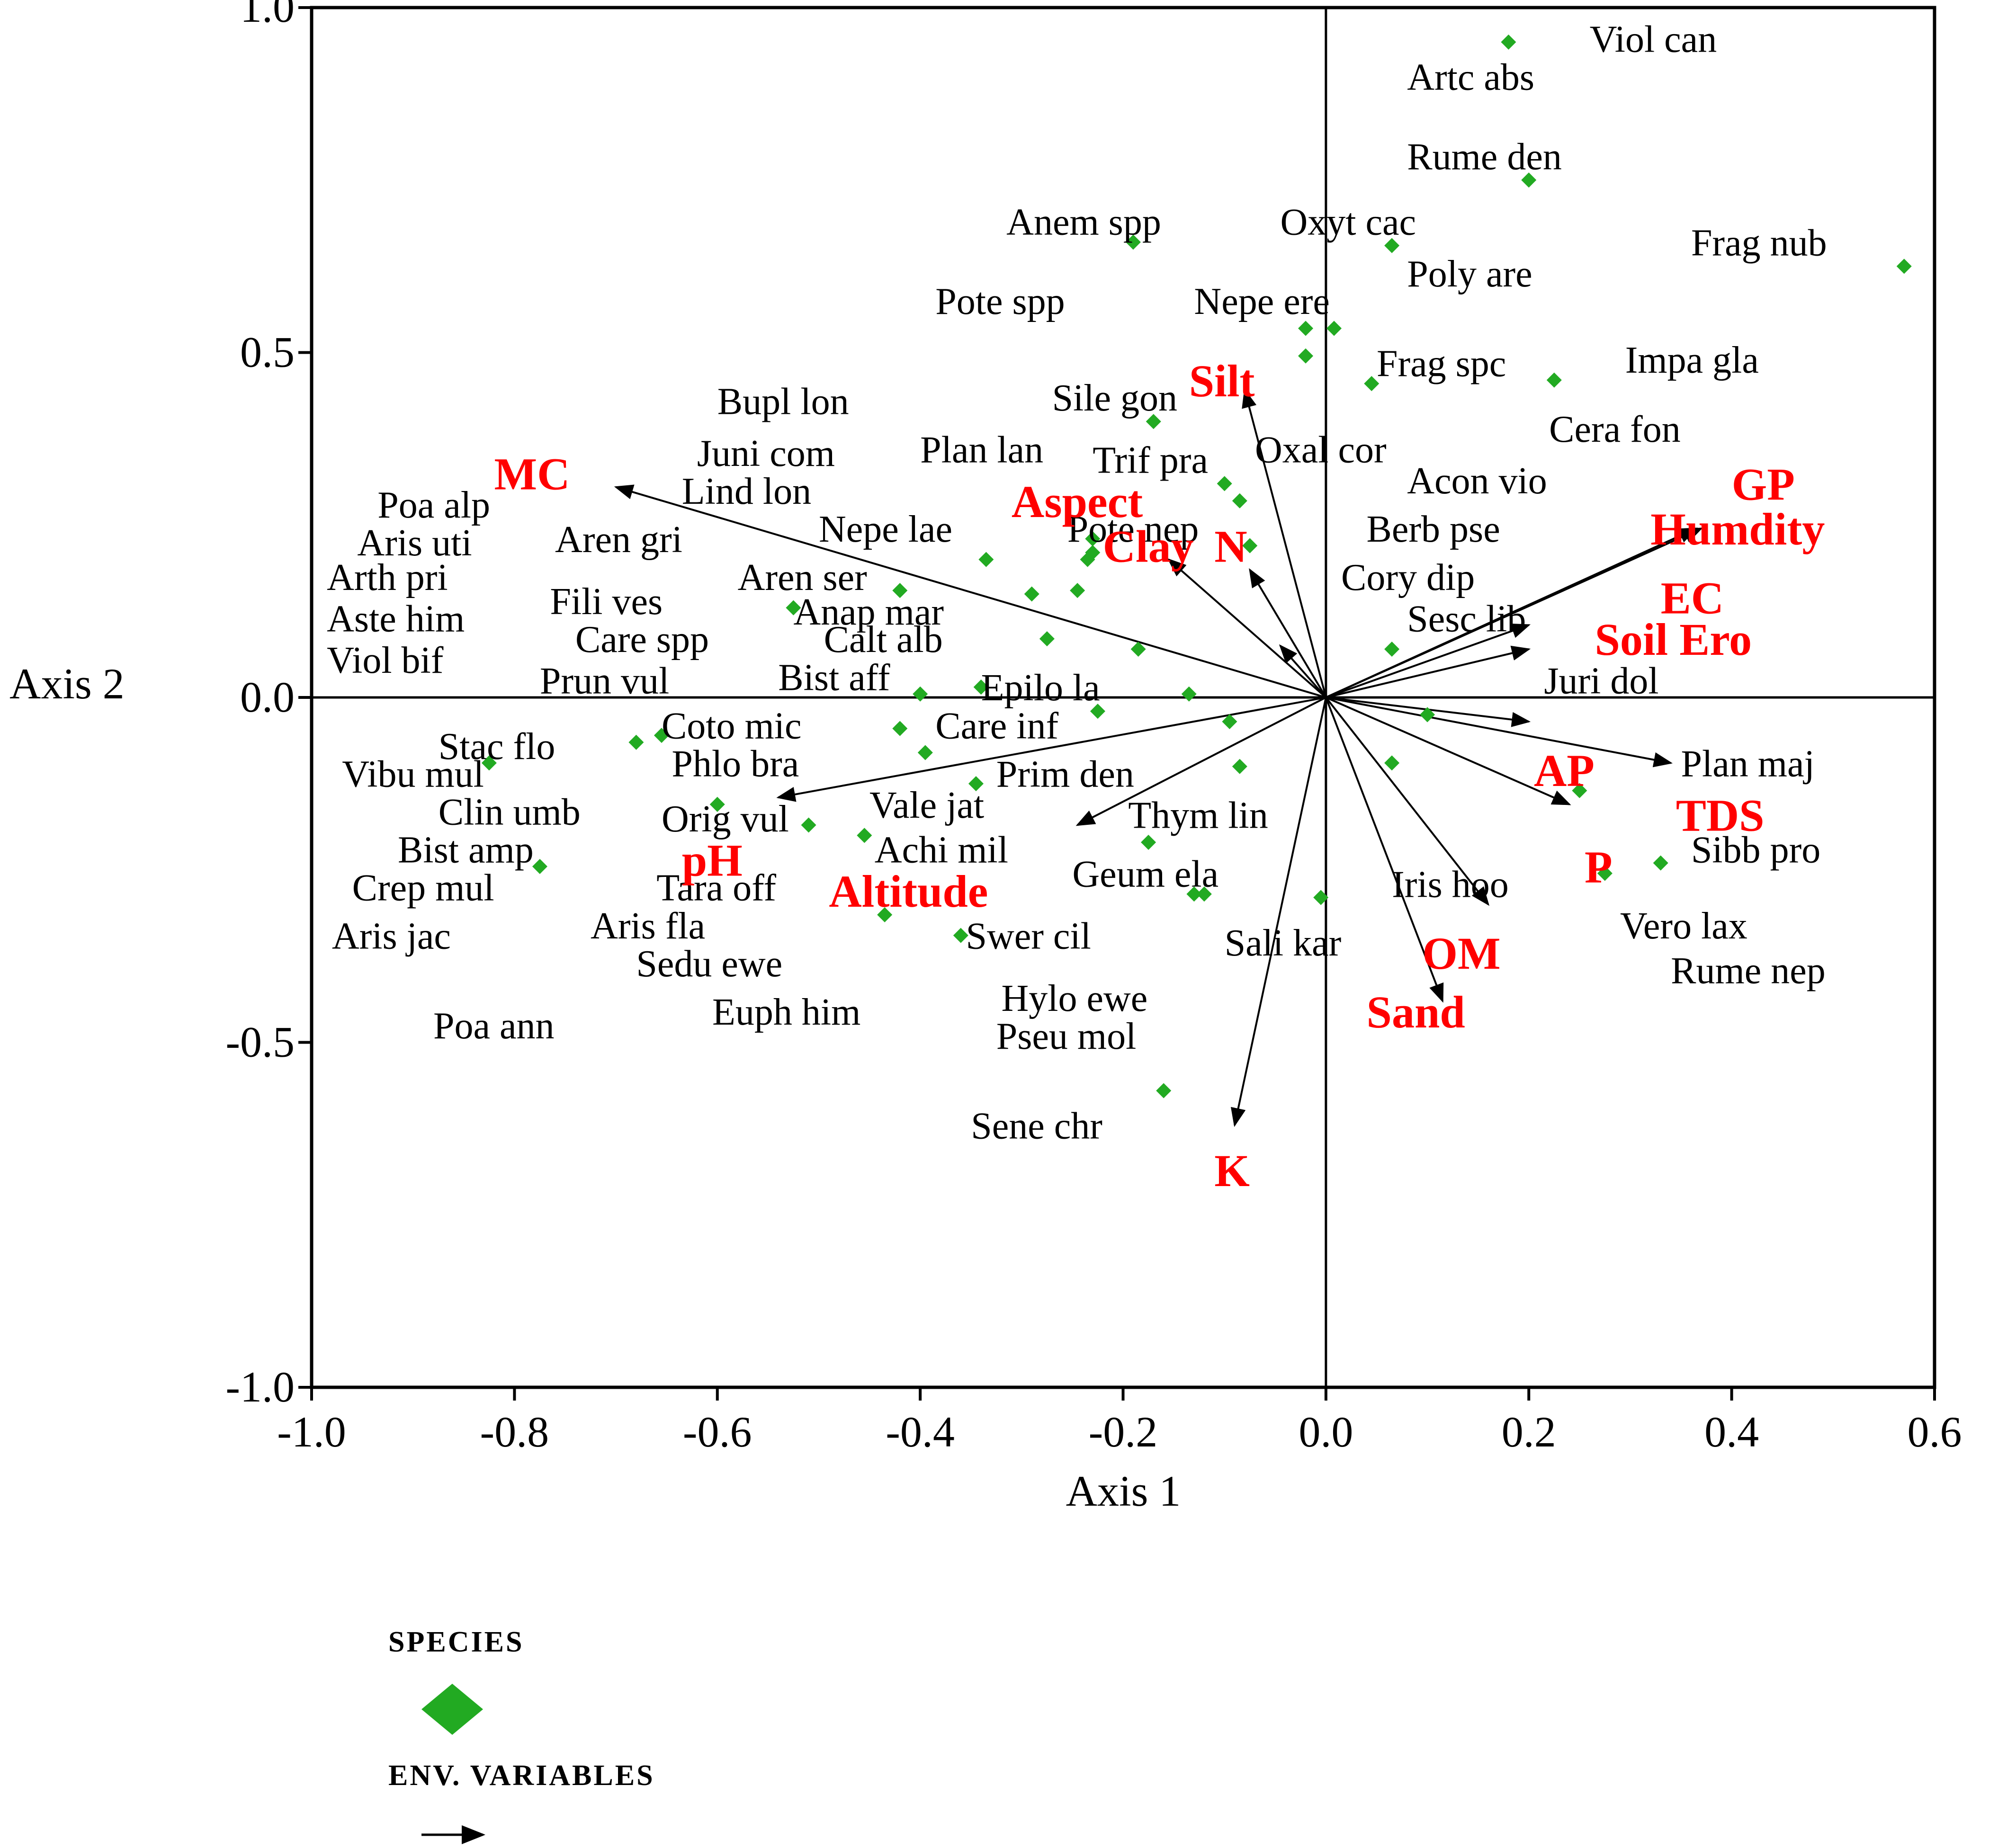 The image size is (1989, 1848). What do you see at coordinates (415, 543) in the screenshot?
I see `species-label: Aris uti` at bounding box center [415, 543].